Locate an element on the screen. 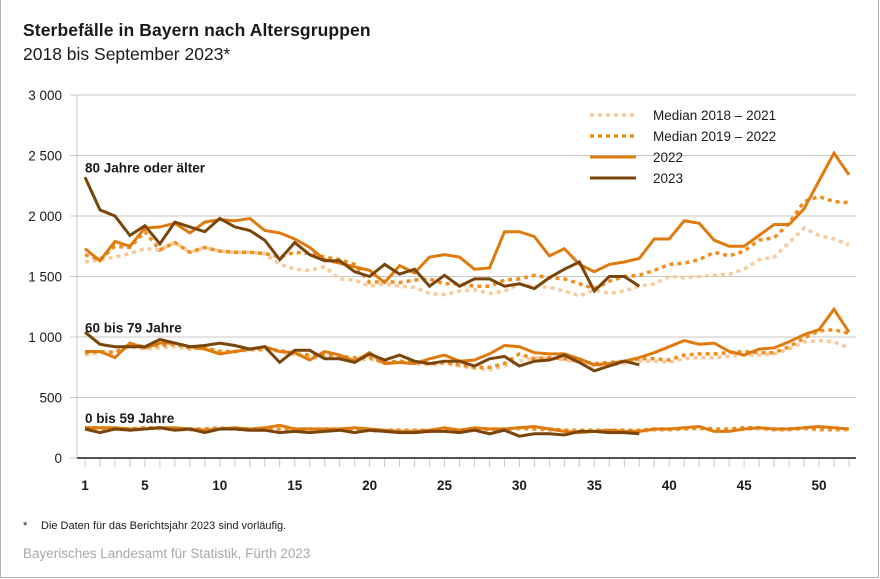  y-tick-label: 0 is located at coordinates (58, 458).